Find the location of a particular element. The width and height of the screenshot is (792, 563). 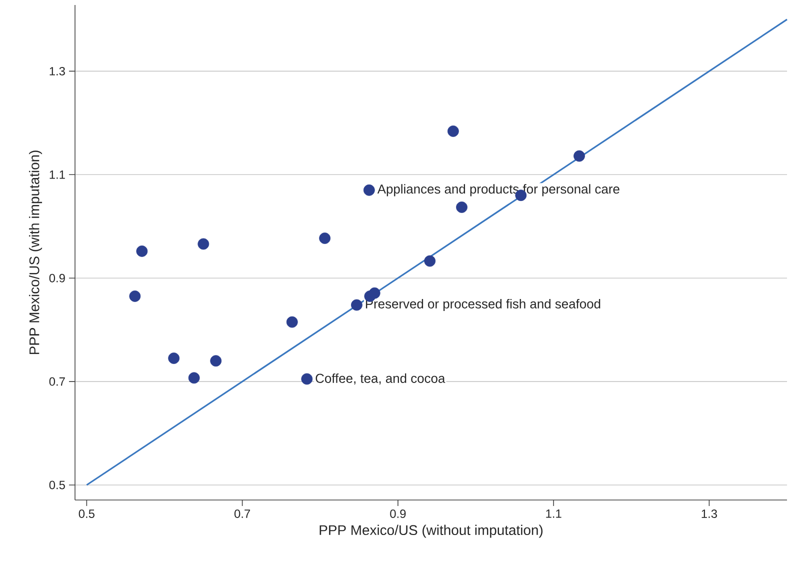

x-tick-label: 1.3 is located at coordinates (709, 514).